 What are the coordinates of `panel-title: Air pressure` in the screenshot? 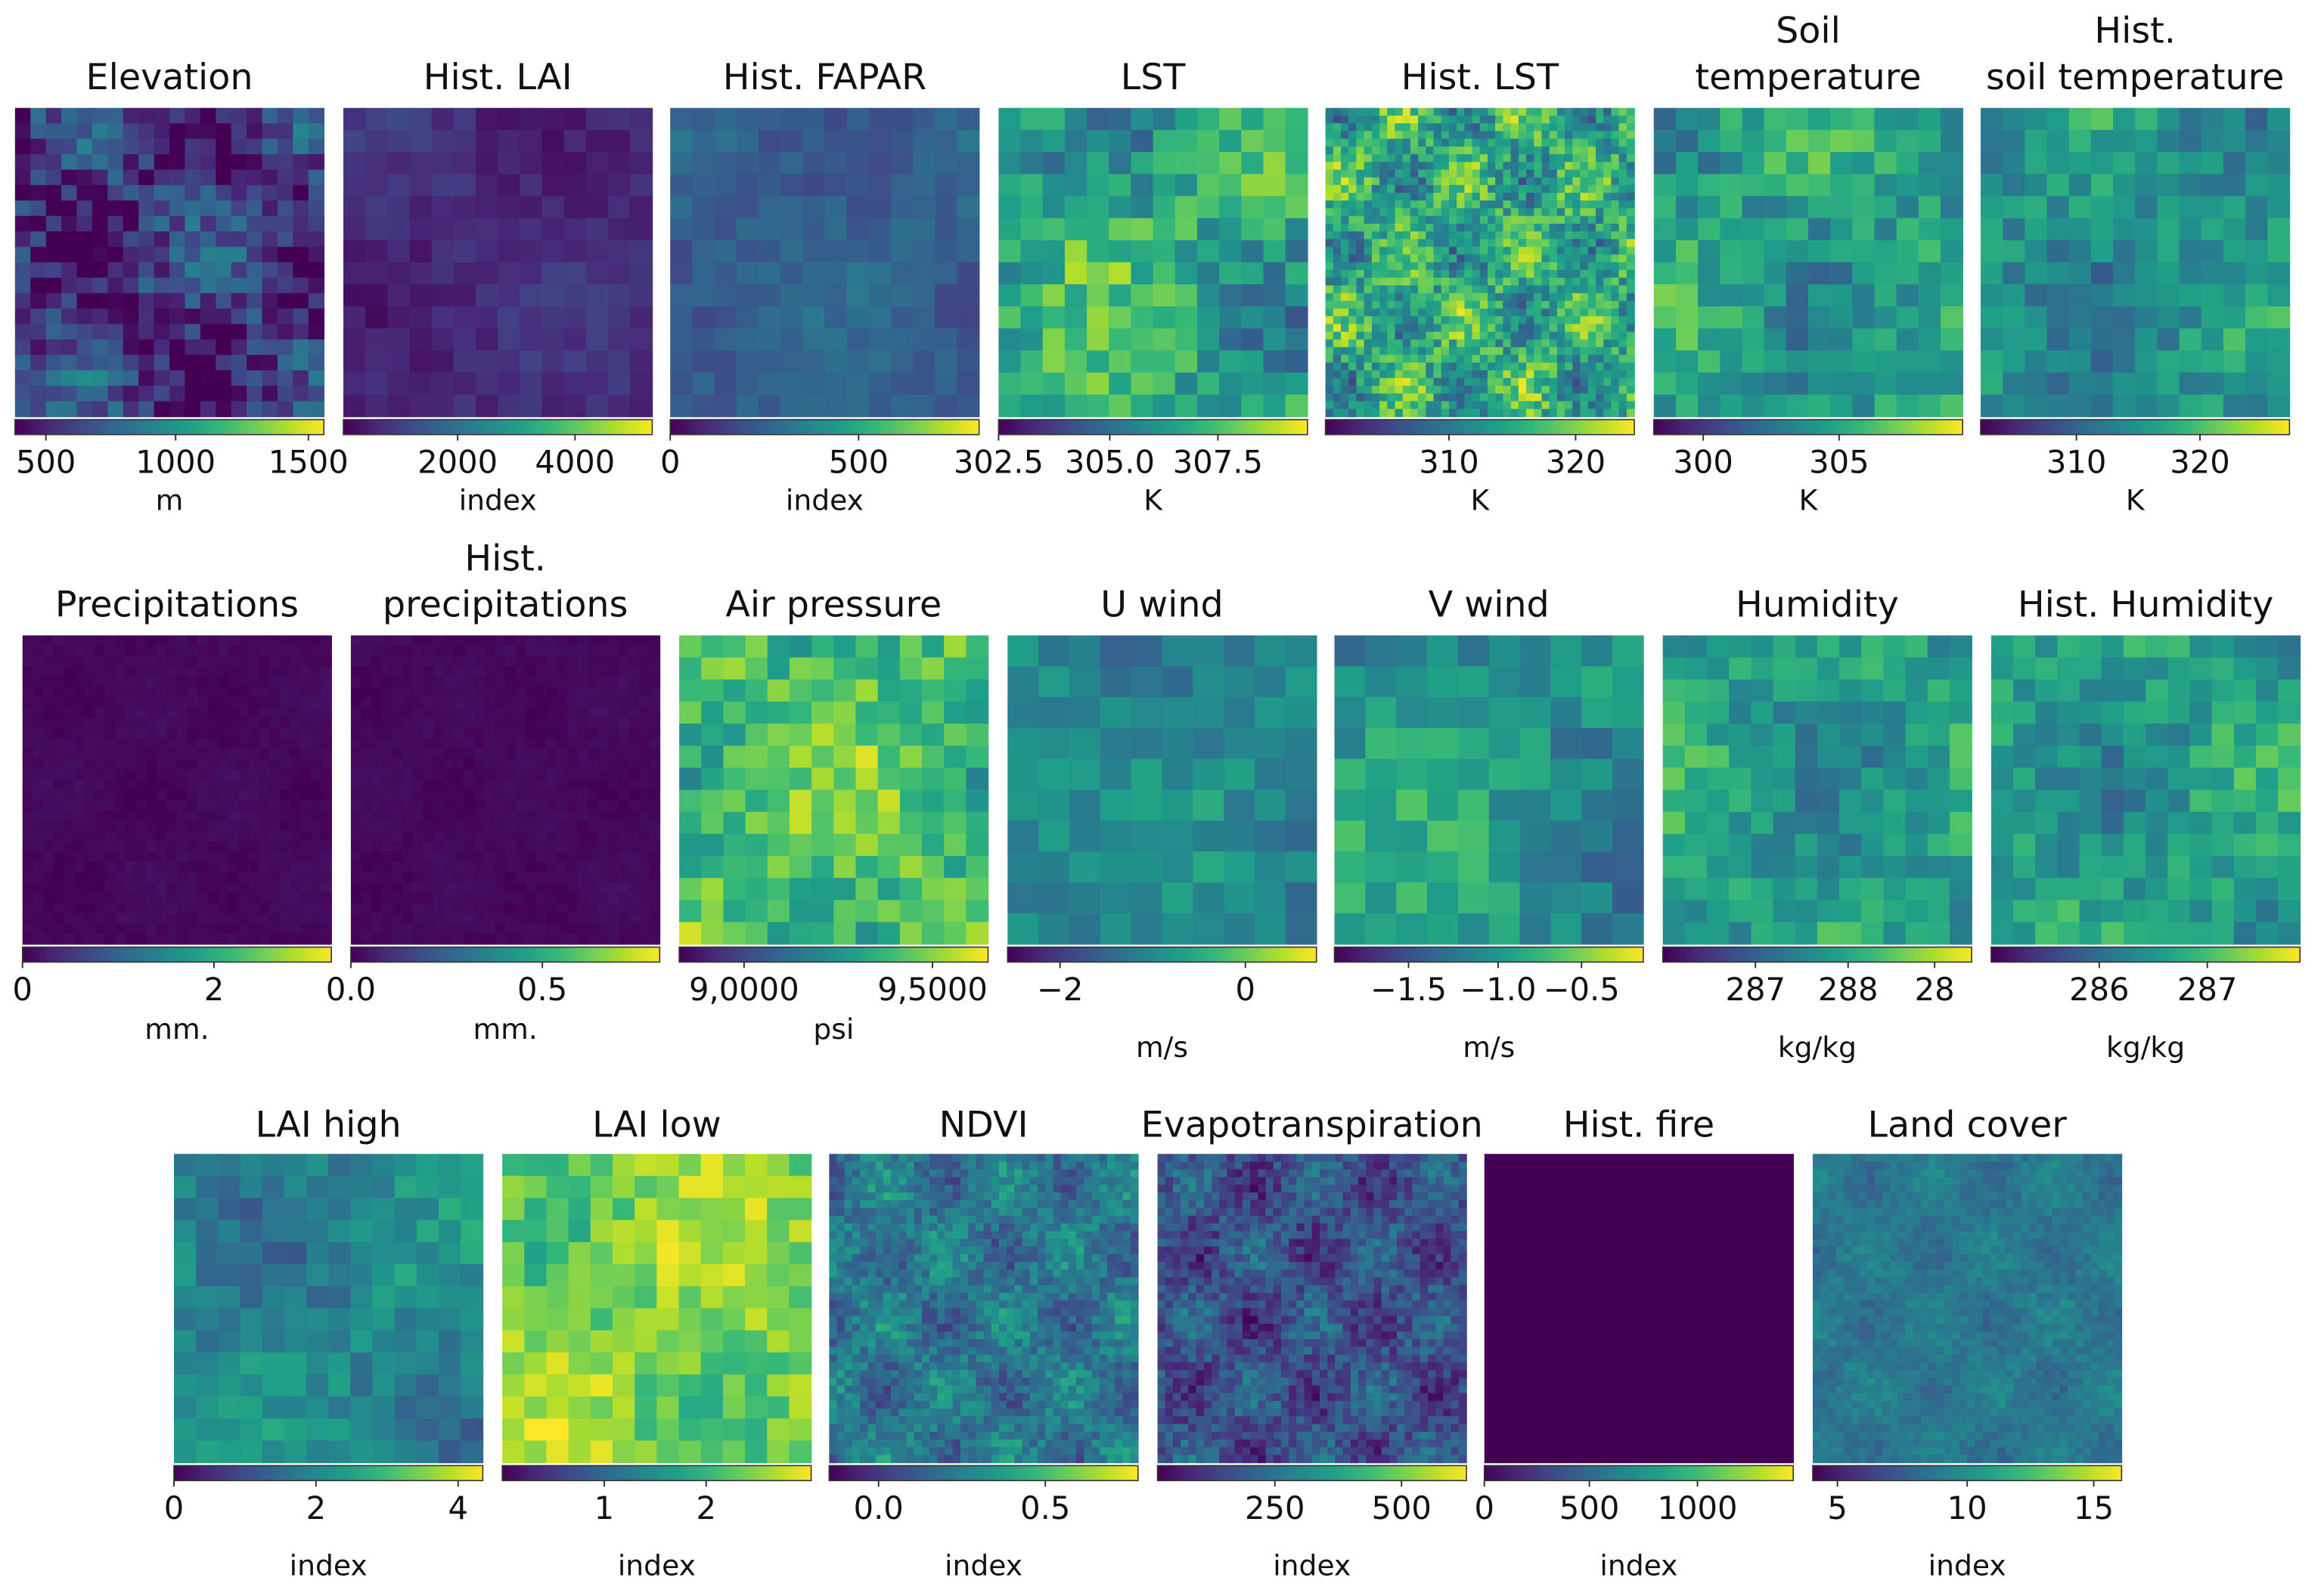 It's located at (834, 605).